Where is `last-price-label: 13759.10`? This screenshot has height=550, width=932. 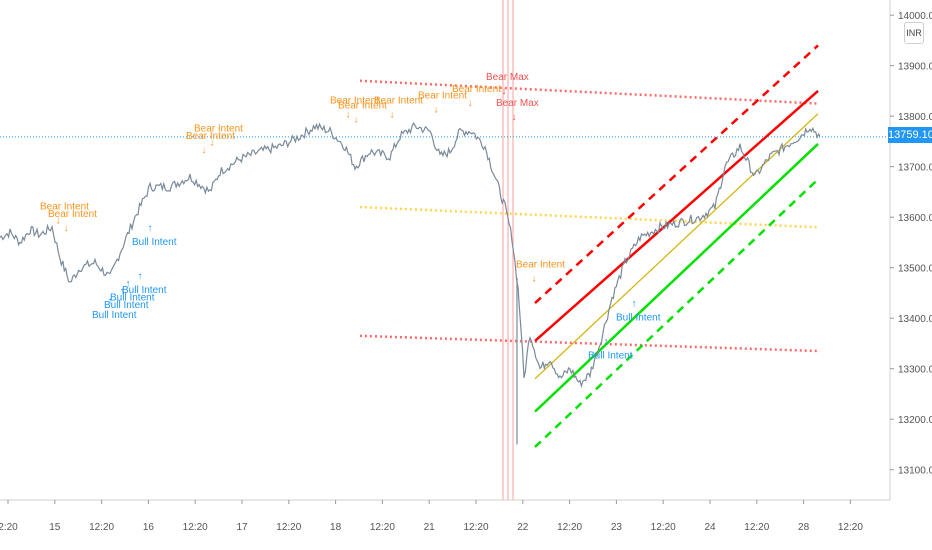 last-price-label: 13759.10 is located at coordinates (910, 135).